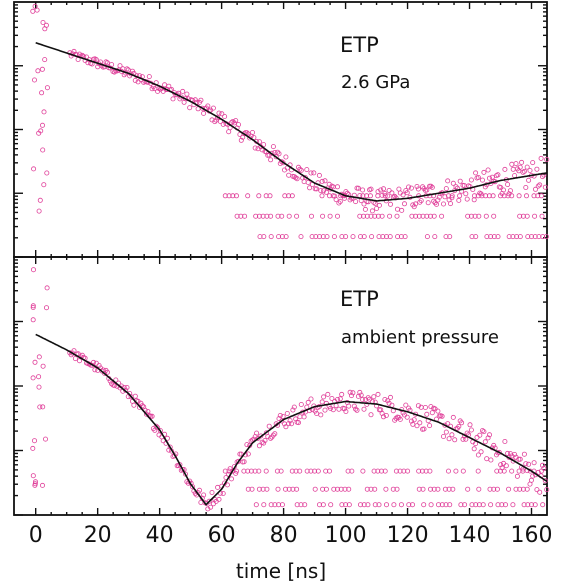  Describe the element at coordinates (359, 299) in the screenshot. I see `panel-bottom-annotation-1: ETP` at that location.